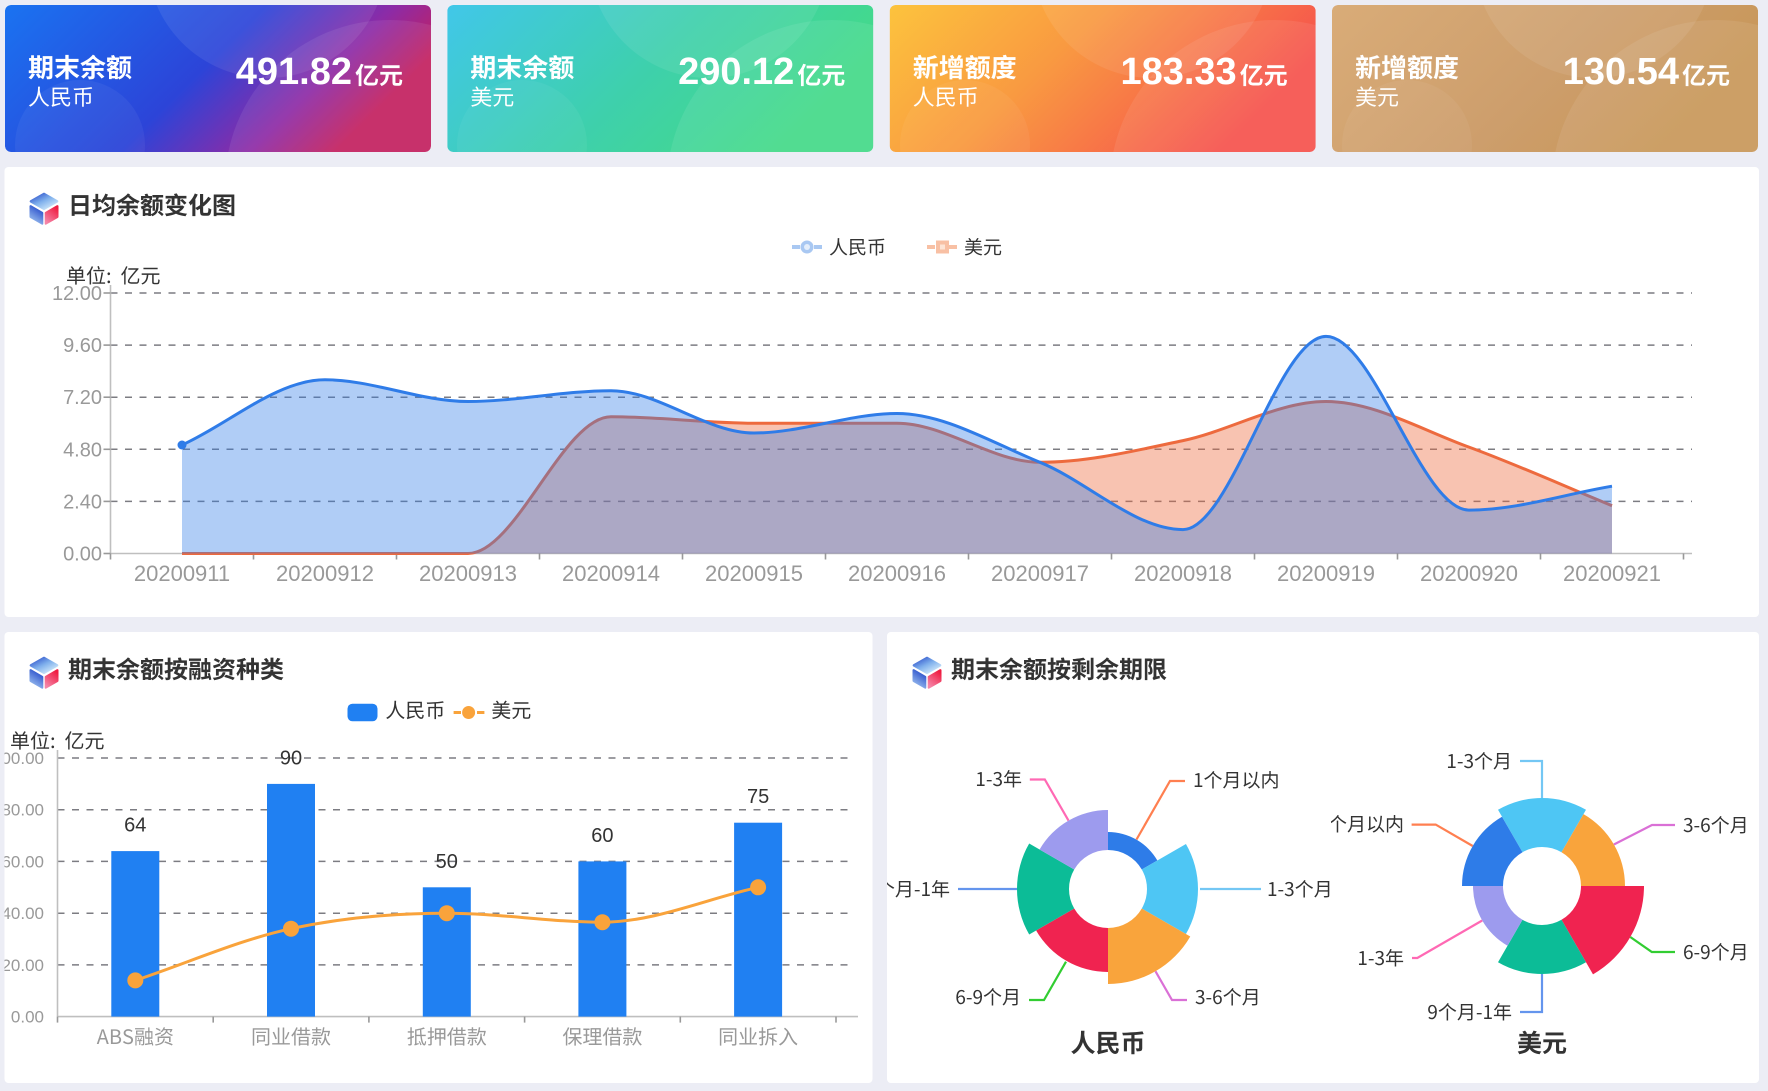 The width and height of the screenshot is (1768, 1091). Describe the element at coordinates (291, 758) in the screenshot. I see `svg-text: 90` at that location.